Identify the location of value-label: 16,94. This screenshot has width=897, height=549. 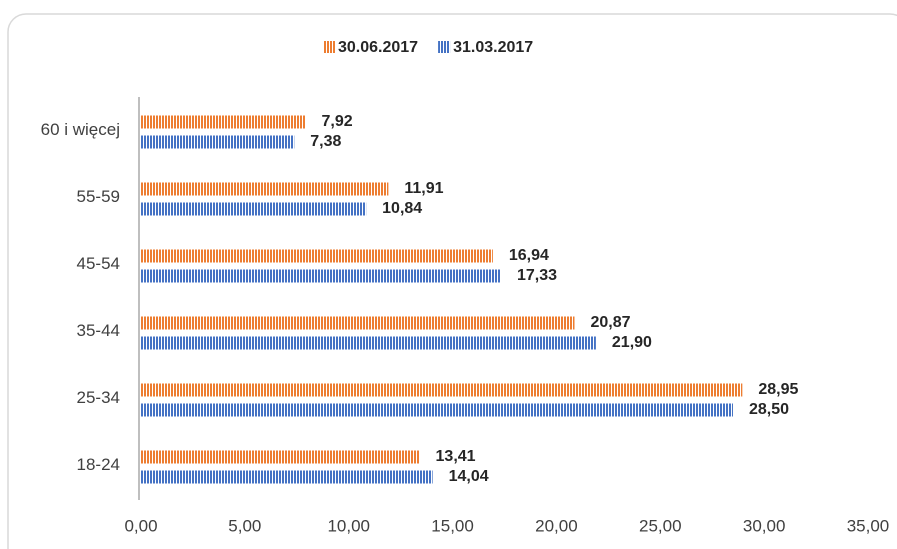
(529, 255).